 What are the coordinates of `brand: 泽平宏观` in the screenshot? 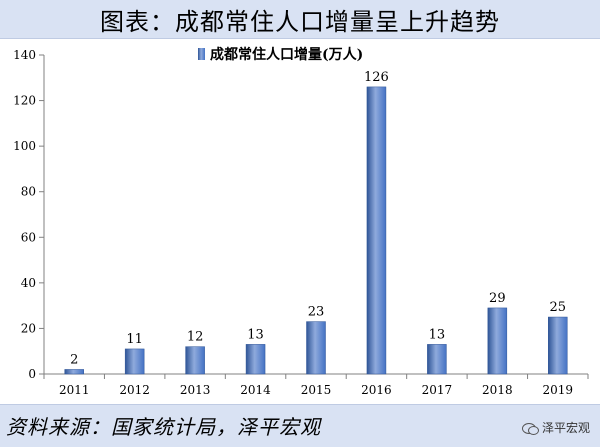 It's located at (555, 427).